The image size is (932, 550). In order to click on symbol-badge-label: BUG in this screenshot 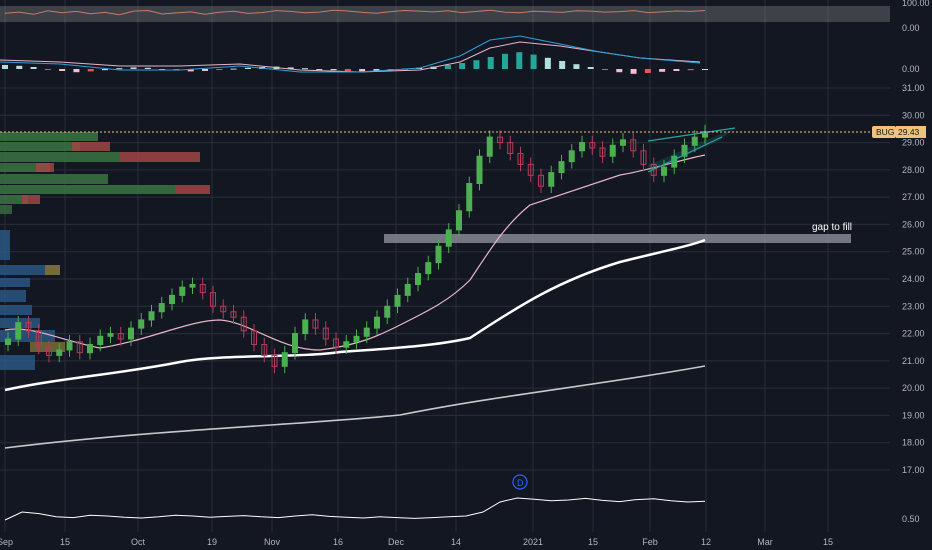, I will do `click(885, 132)`.